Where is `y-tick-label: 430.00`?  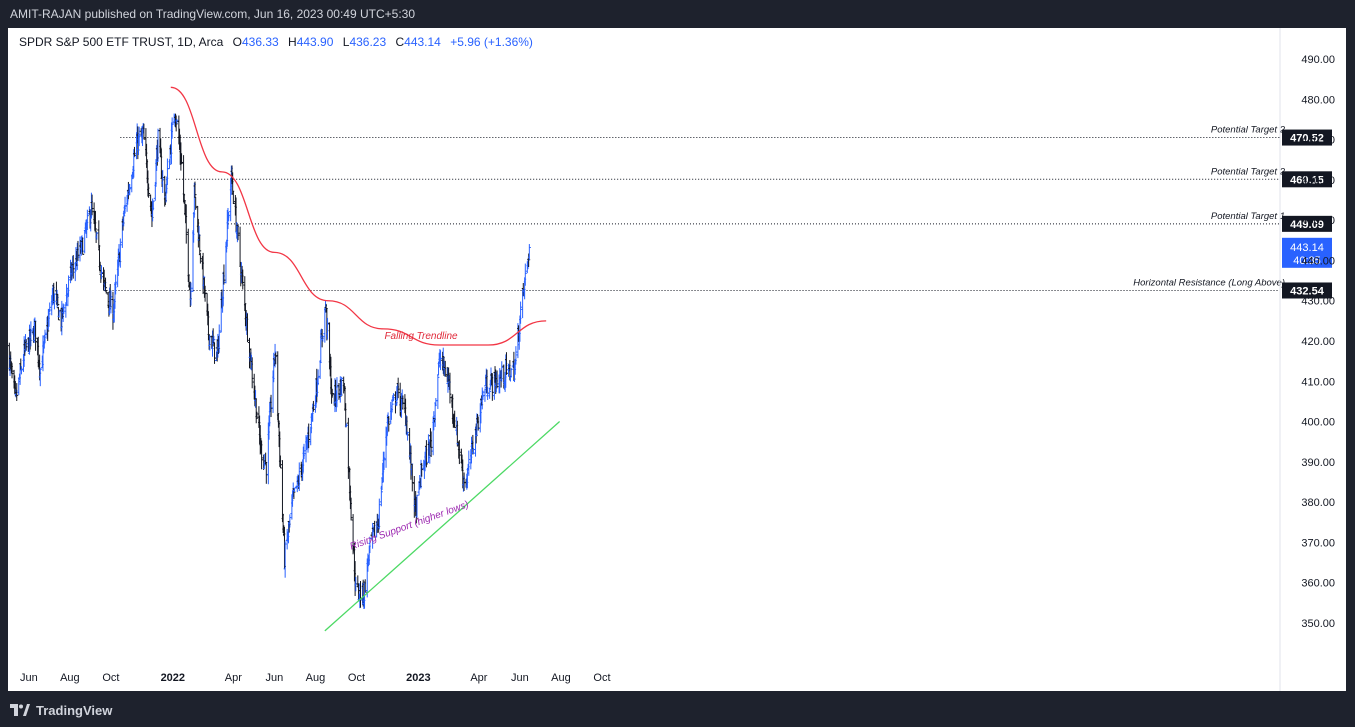 y-tick-label: 430.00 is located at coordinates (1318, 302).